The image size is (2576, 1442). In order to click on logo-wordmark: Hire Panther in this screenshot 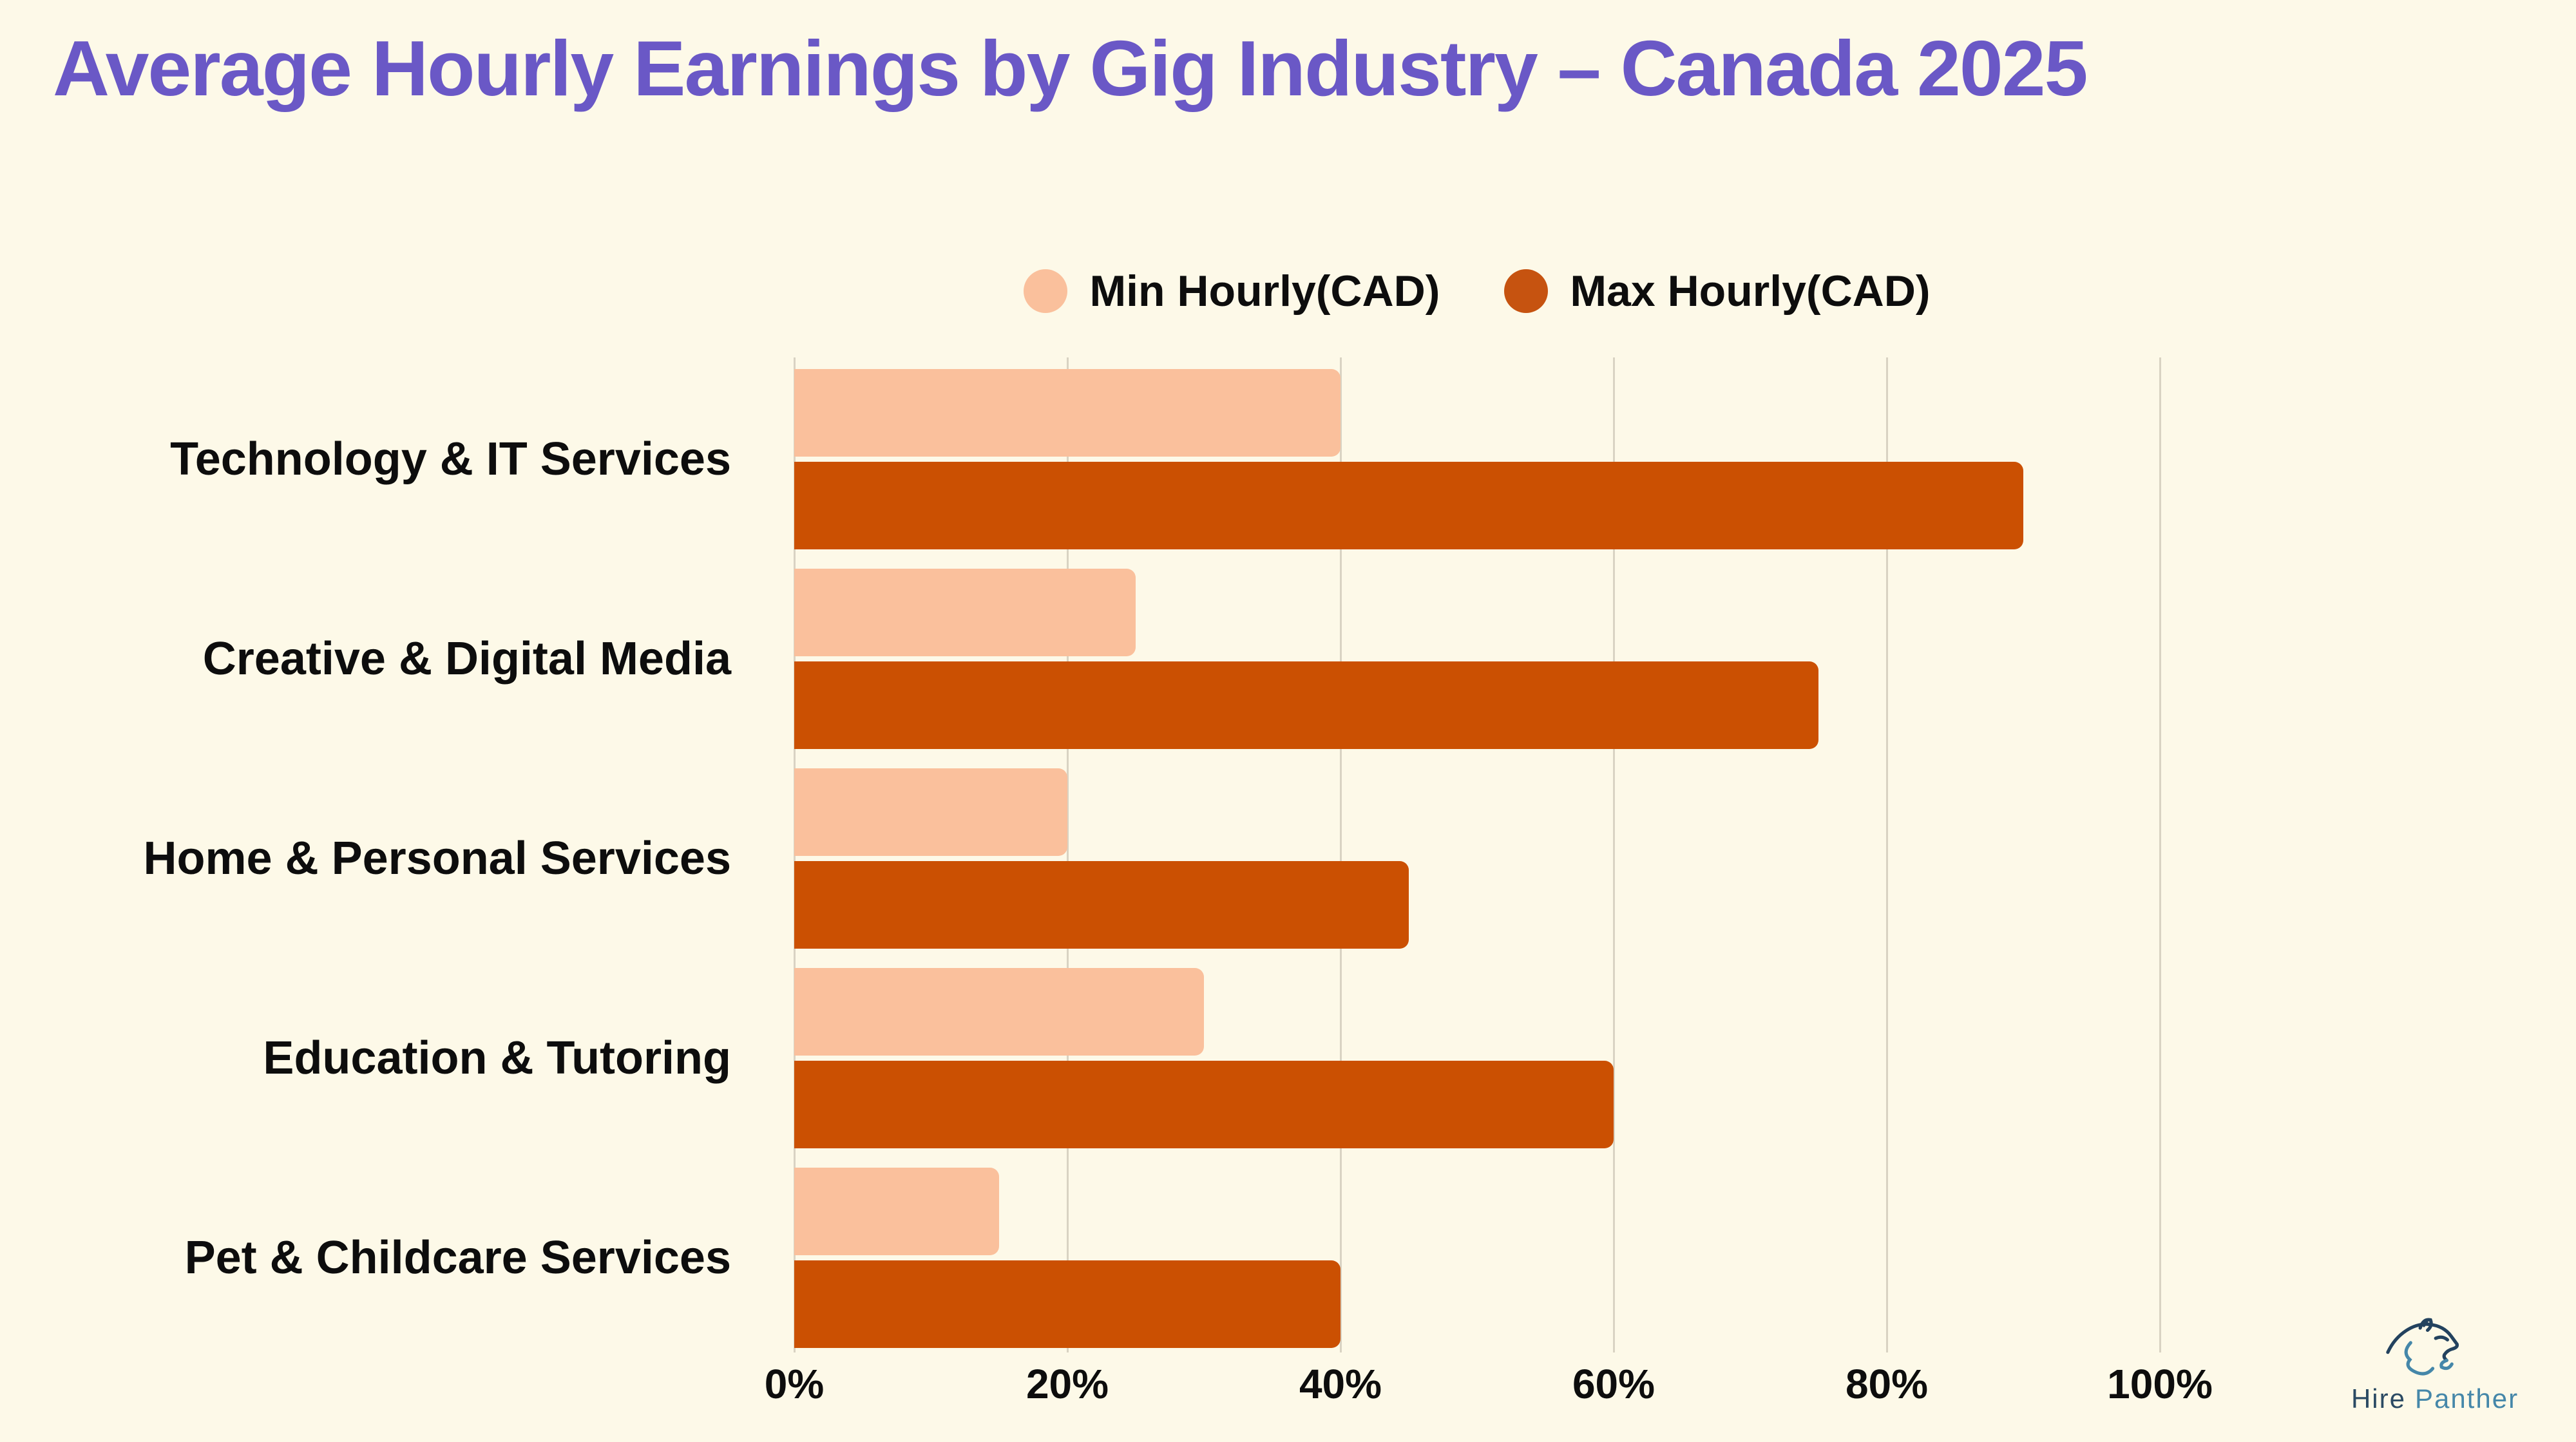, I will do `click(2435, 1399)`.